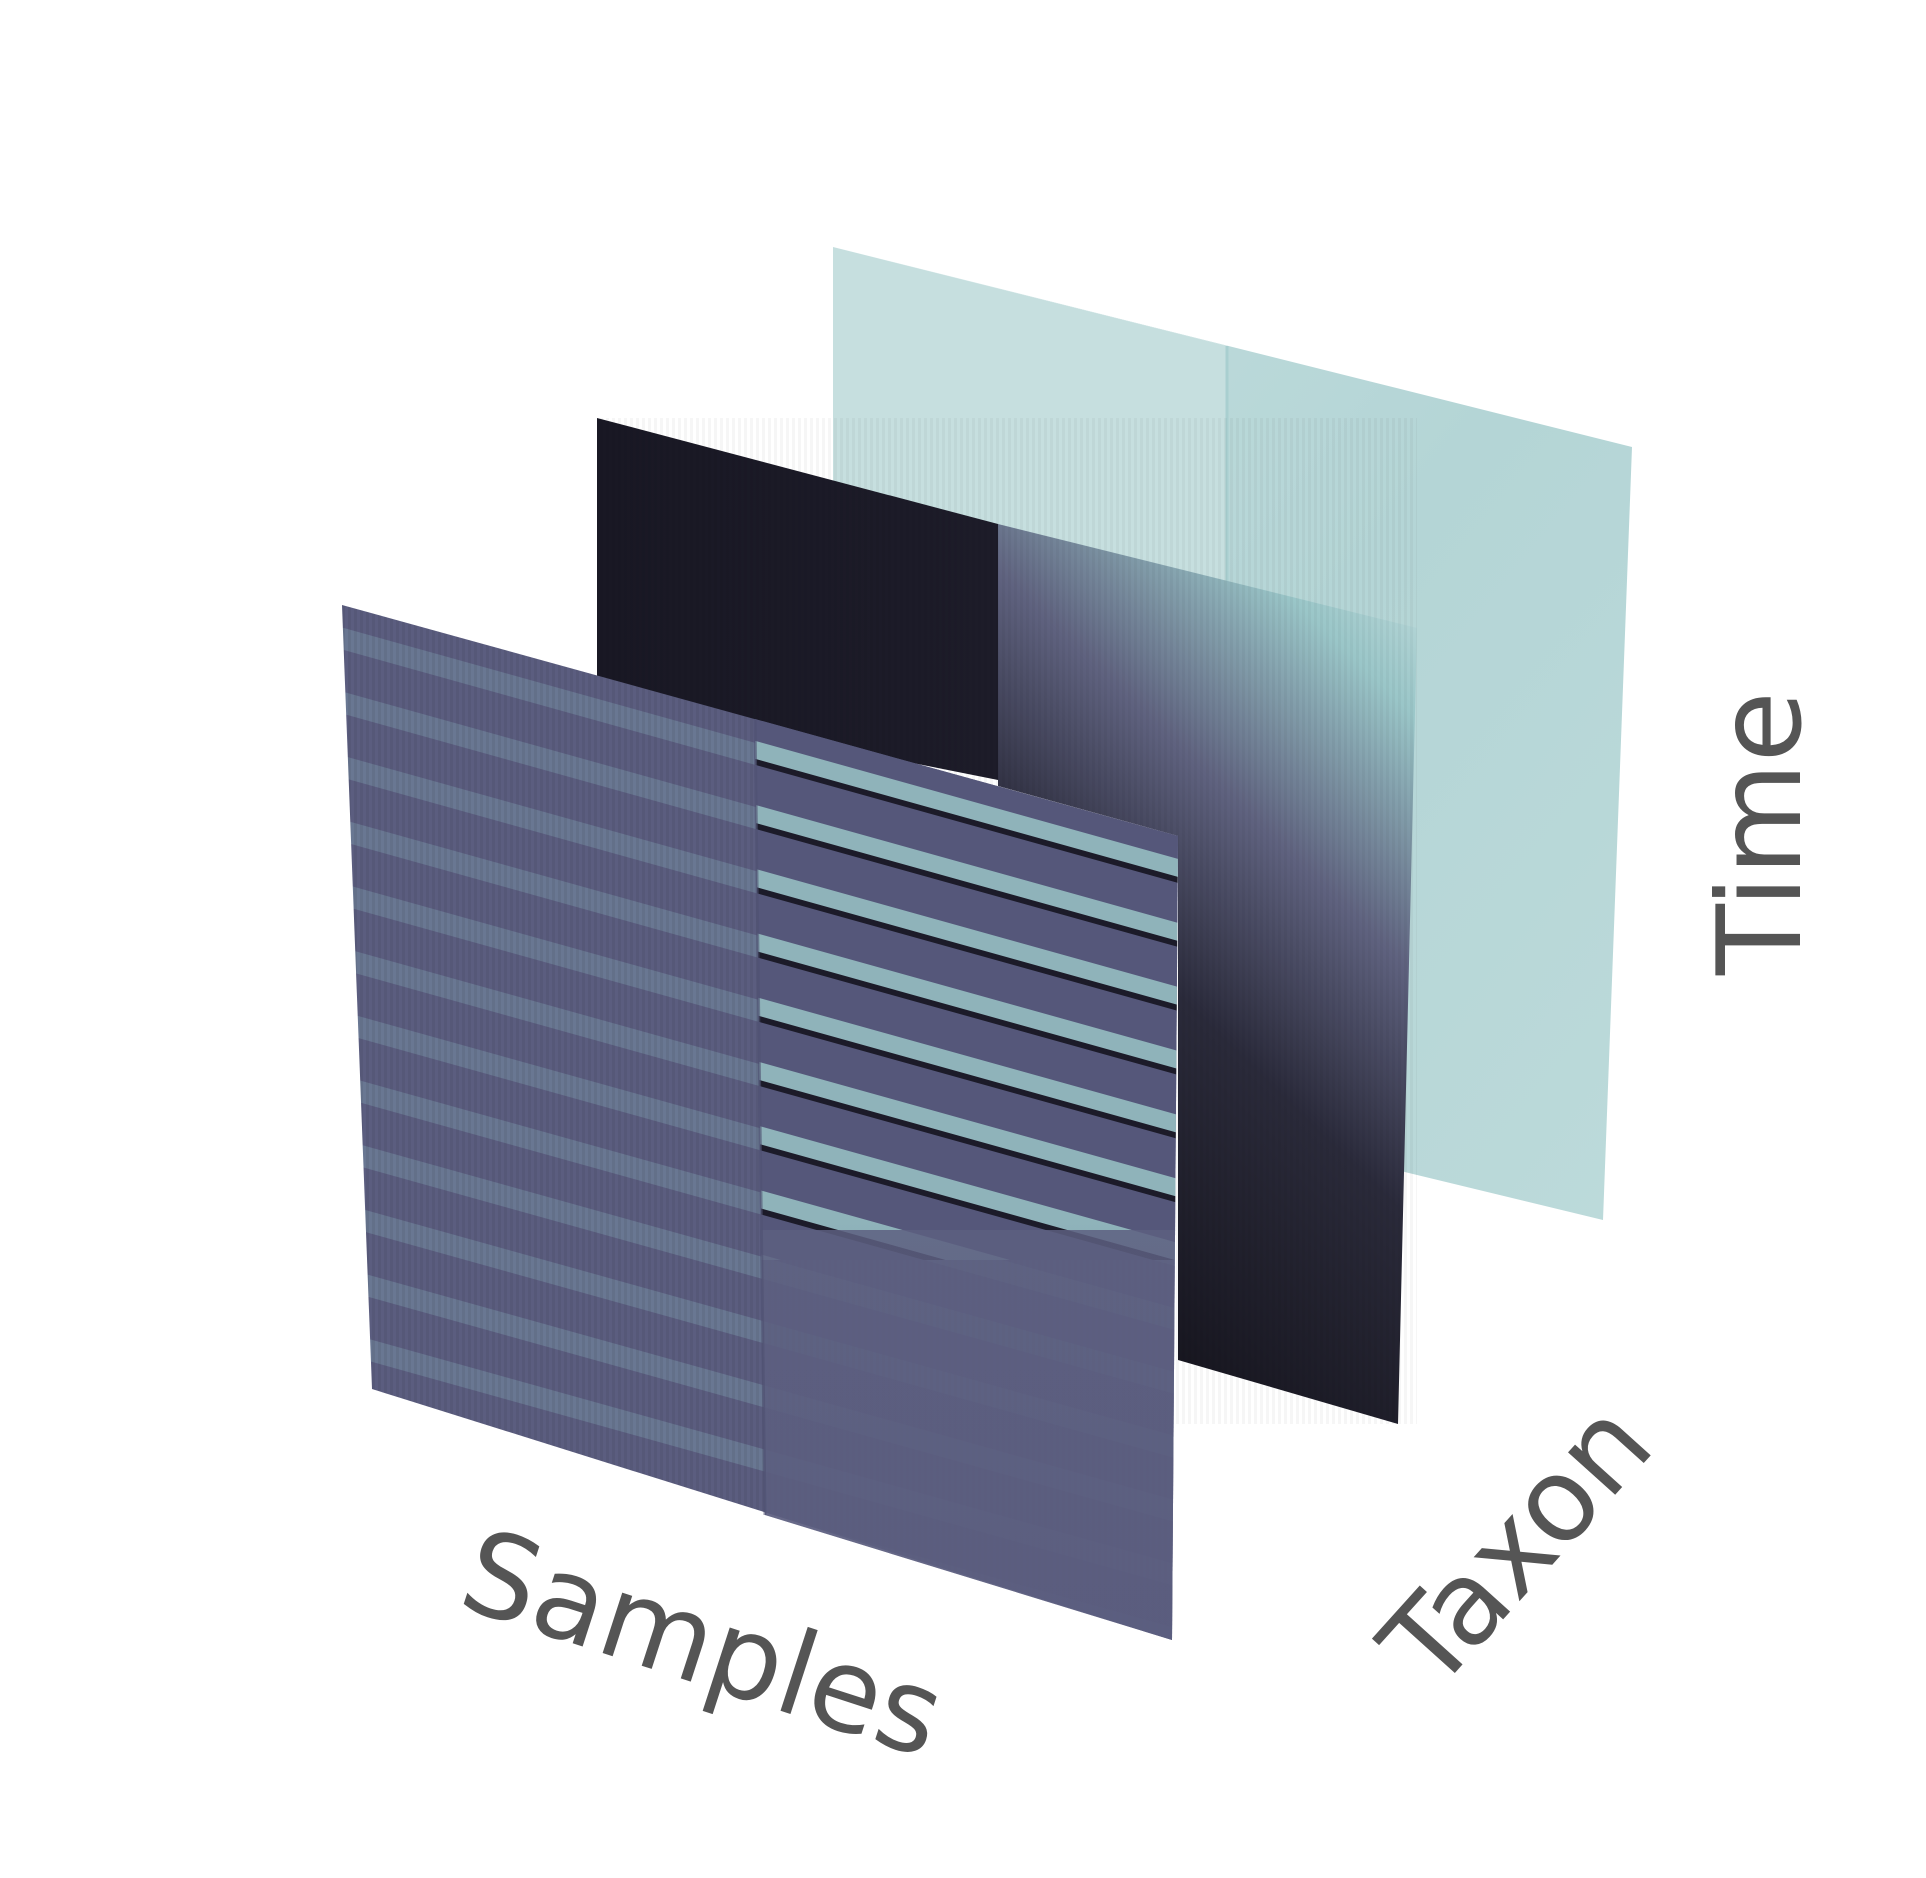 The height and width of the screenshot is (1878, 1926). What do you see at coordinates (1516, 1545) in the screenshot?
I see `taxon-axis-label: Taxon` at bounding box center [1516, 1545].